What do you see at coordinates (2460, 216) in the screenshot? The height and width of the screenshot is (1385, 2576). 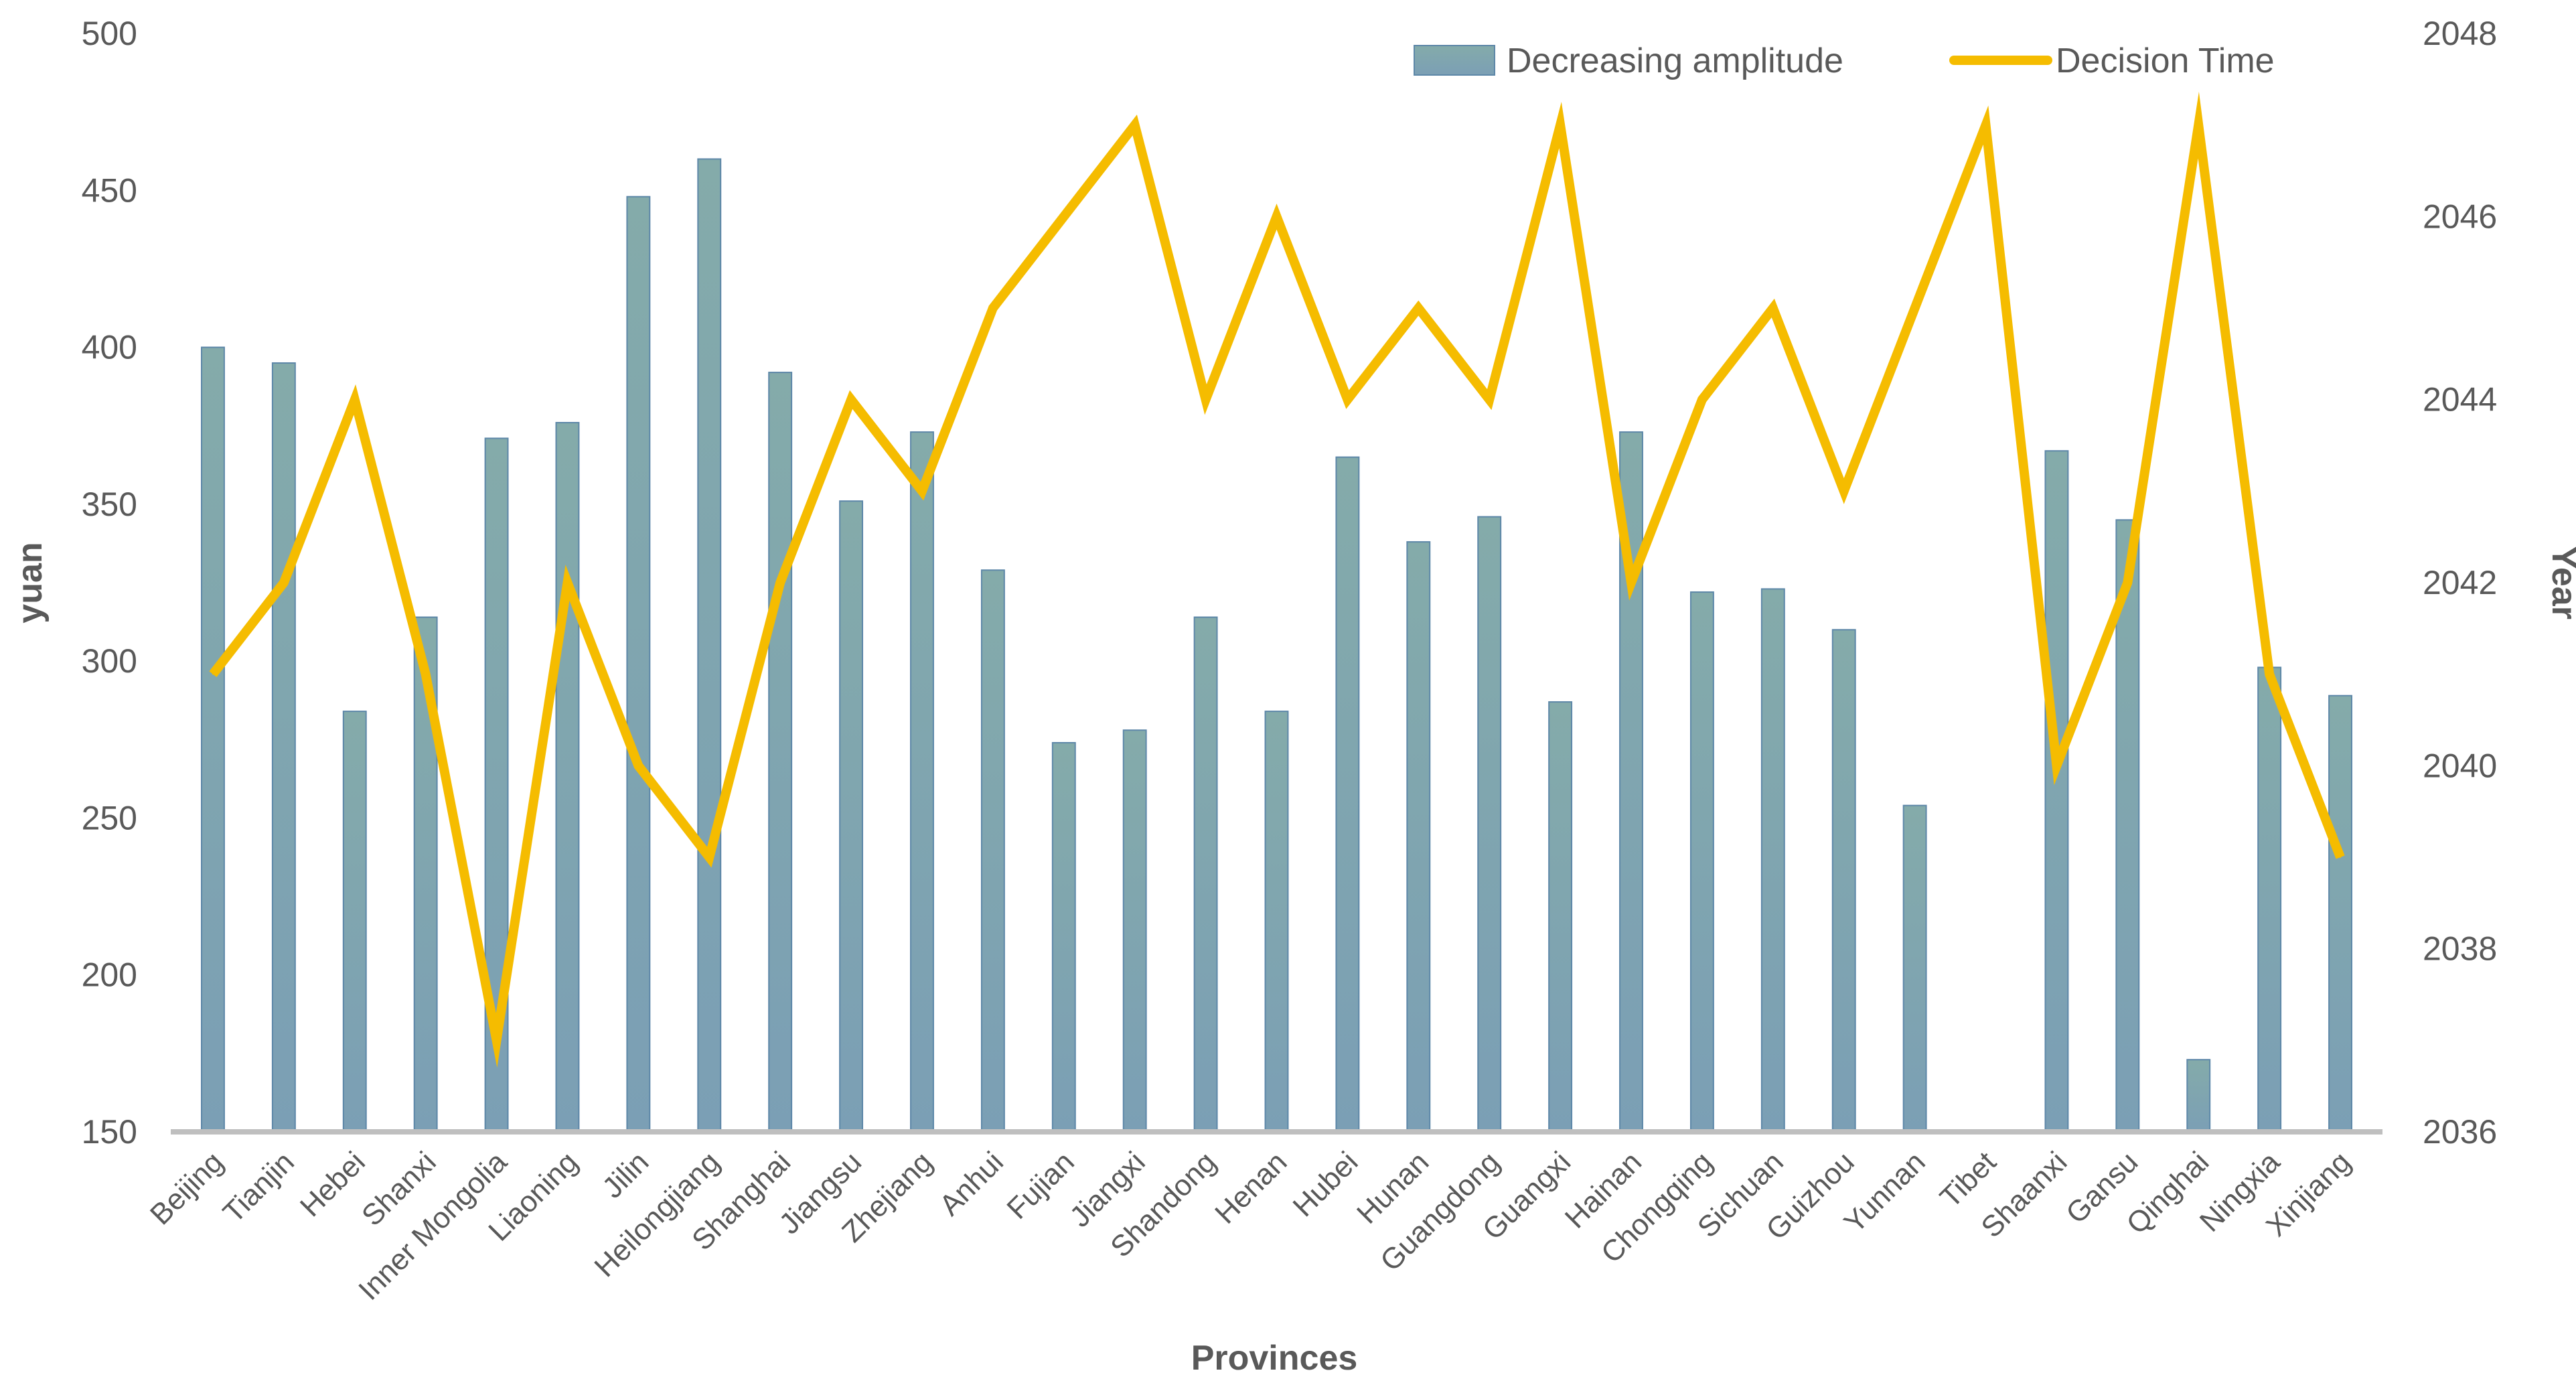 I see `y2-tick-label: 2046` at bounding box center [2460, 216].